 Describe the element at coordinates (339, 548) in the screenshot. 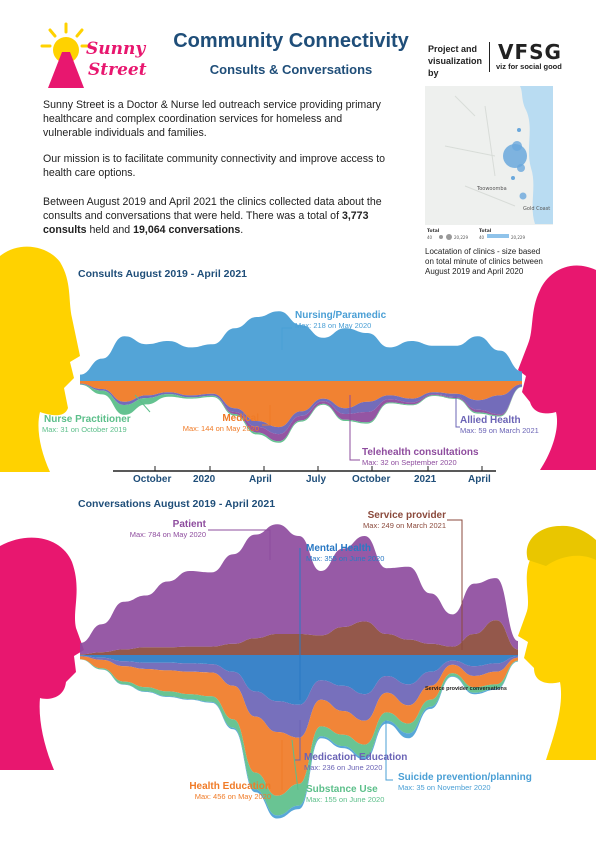

I see `annot-mental-label: Mental Health` at that location.